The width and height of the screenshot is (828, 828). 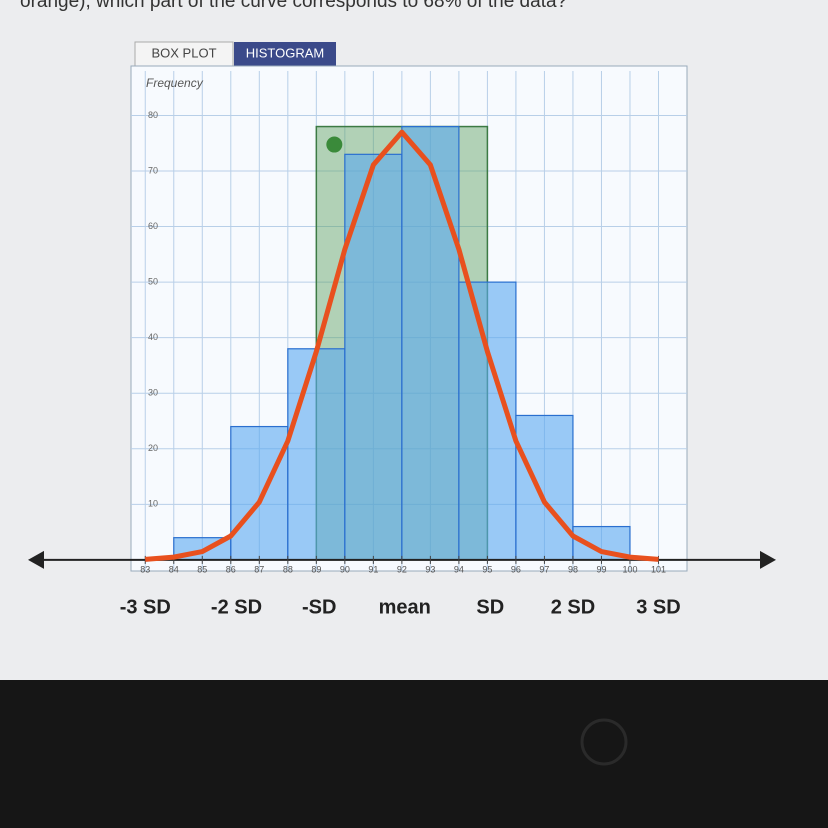 I want to click on x-tick-label: 87, so click(x=259, y=569).